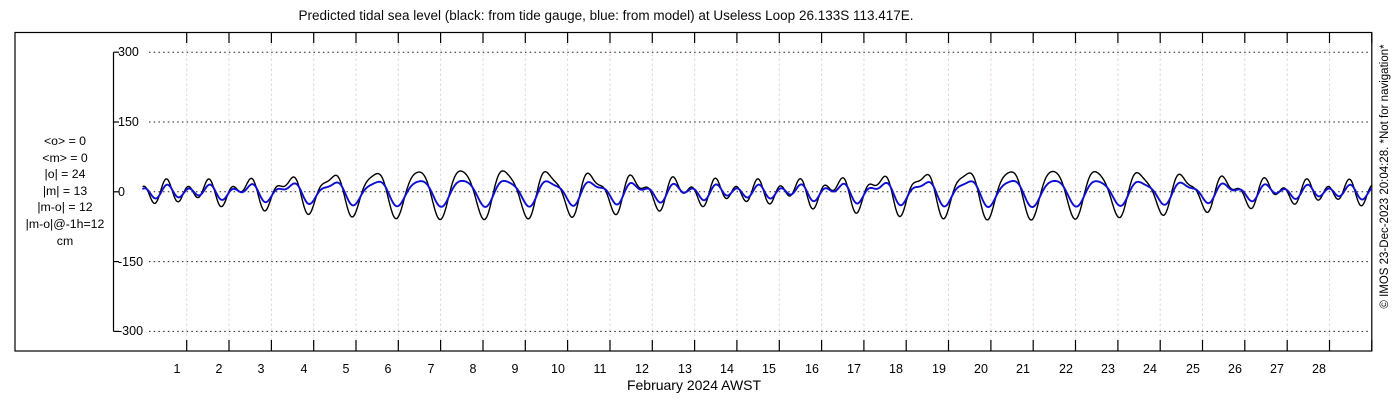  I want to click on y-tick-label: -300, so click(131, 331).